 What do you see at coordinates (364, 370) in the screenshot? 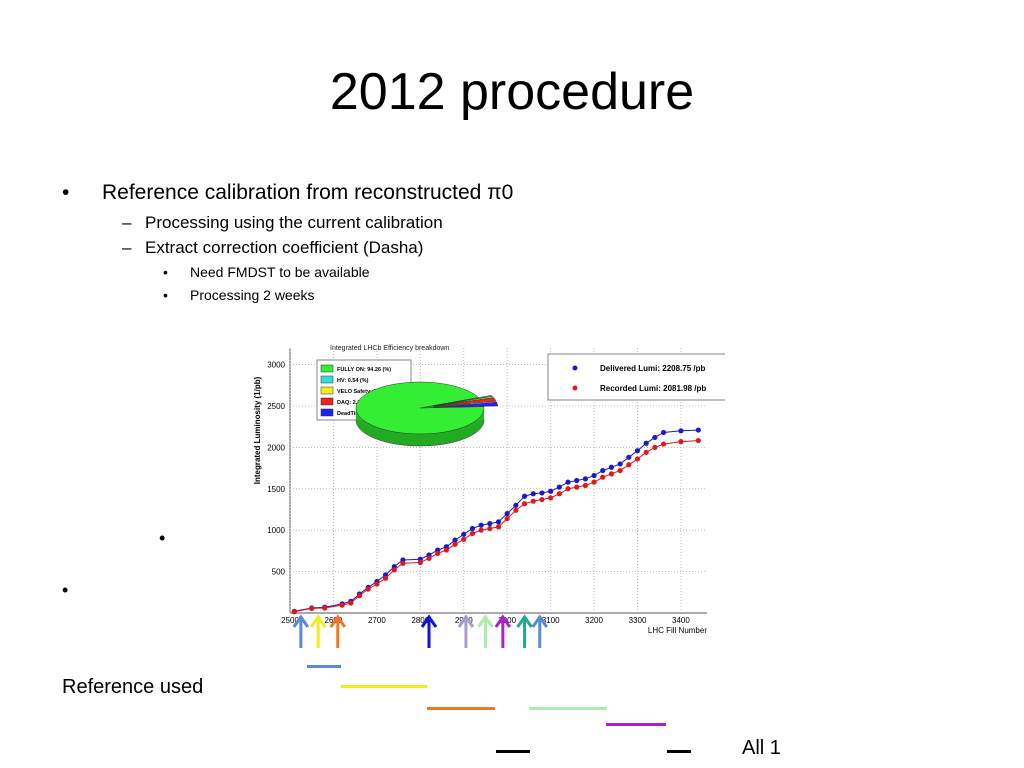
I see `pie-legend-label: FULLY ON: 94.26 (%)` at bounding box center [364, 370].